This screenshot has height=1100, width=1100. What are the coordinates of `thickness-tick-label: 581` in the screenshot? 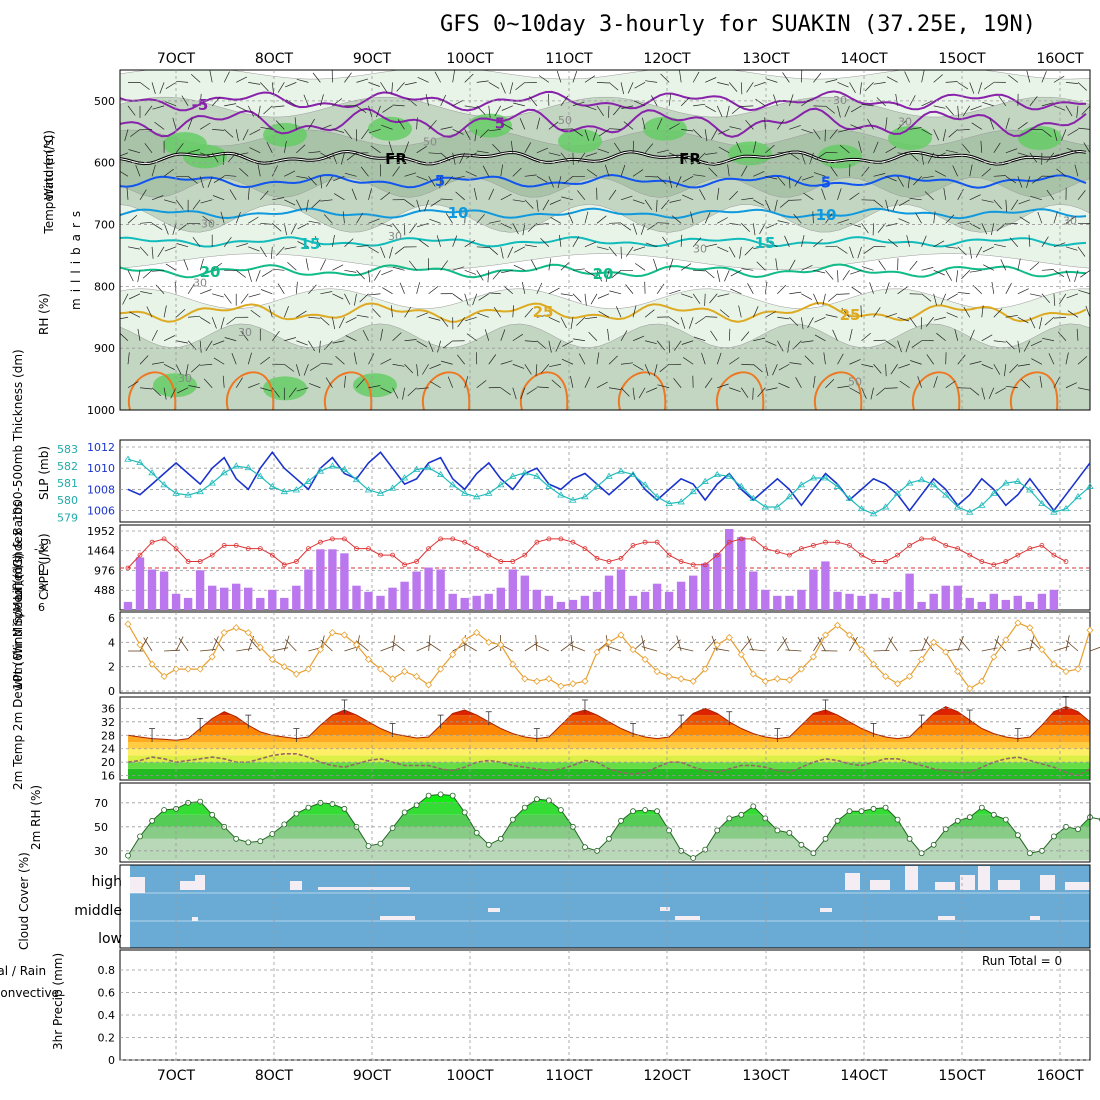 It's located at (67, 483).